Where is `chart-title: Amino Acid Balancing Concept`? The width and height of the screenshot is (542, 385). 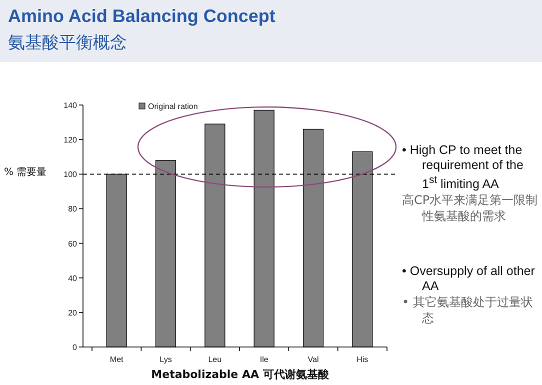 chart-title: Amino Acid Balancing Concept is located at coordinates (142, 16).